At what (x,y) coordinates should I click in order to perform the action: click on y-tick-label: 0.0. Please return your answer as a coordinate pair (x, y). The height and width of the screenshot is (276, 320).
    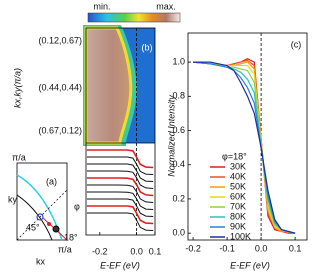
    Looking at the image, I should click on (178, 233).